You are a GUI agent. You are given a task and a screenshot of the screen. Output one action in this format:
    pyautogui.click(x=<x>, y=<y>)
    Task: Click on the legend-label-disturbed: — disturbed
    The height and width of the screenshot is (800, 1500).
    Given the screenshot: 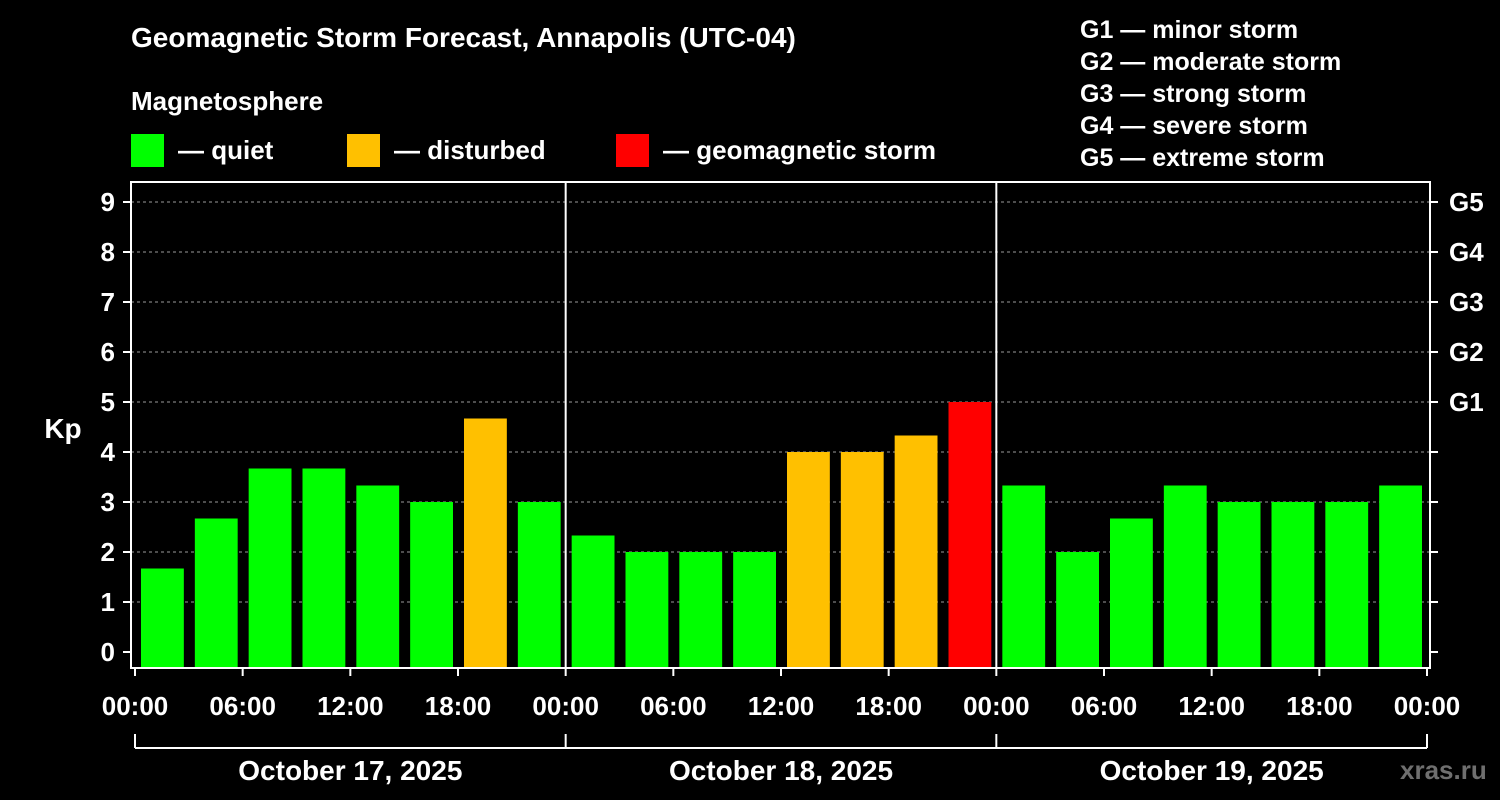 What is the action you would take?
    pyautogui.click(x=470, y=149)
    